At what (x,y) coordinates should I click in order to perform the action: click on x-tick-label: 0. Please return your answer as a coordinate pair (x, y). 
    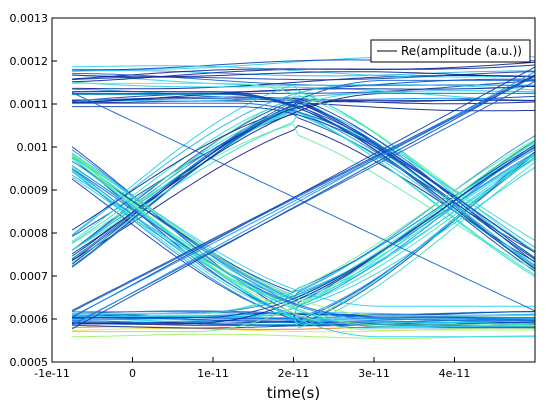
    Looking at the image, I should click on (132, 373).